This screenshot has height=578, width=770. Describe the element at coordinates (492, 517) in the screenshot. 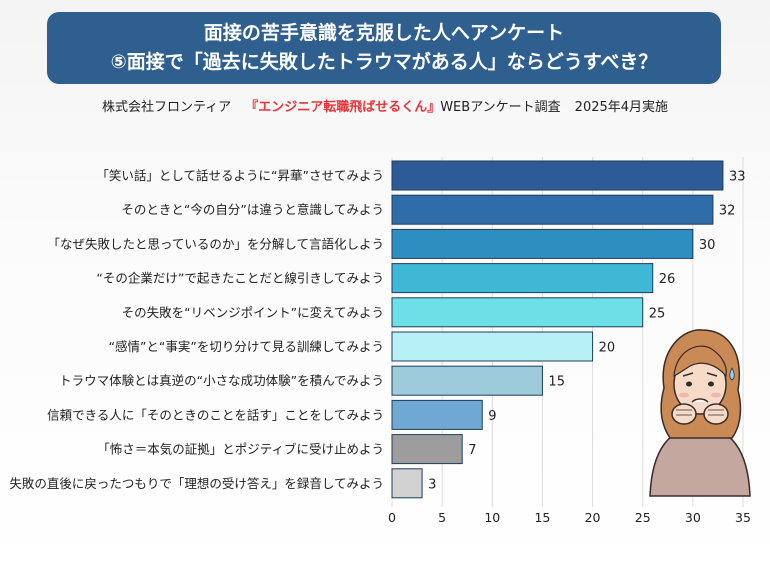

I see `x-tick-label: 10` at that location.